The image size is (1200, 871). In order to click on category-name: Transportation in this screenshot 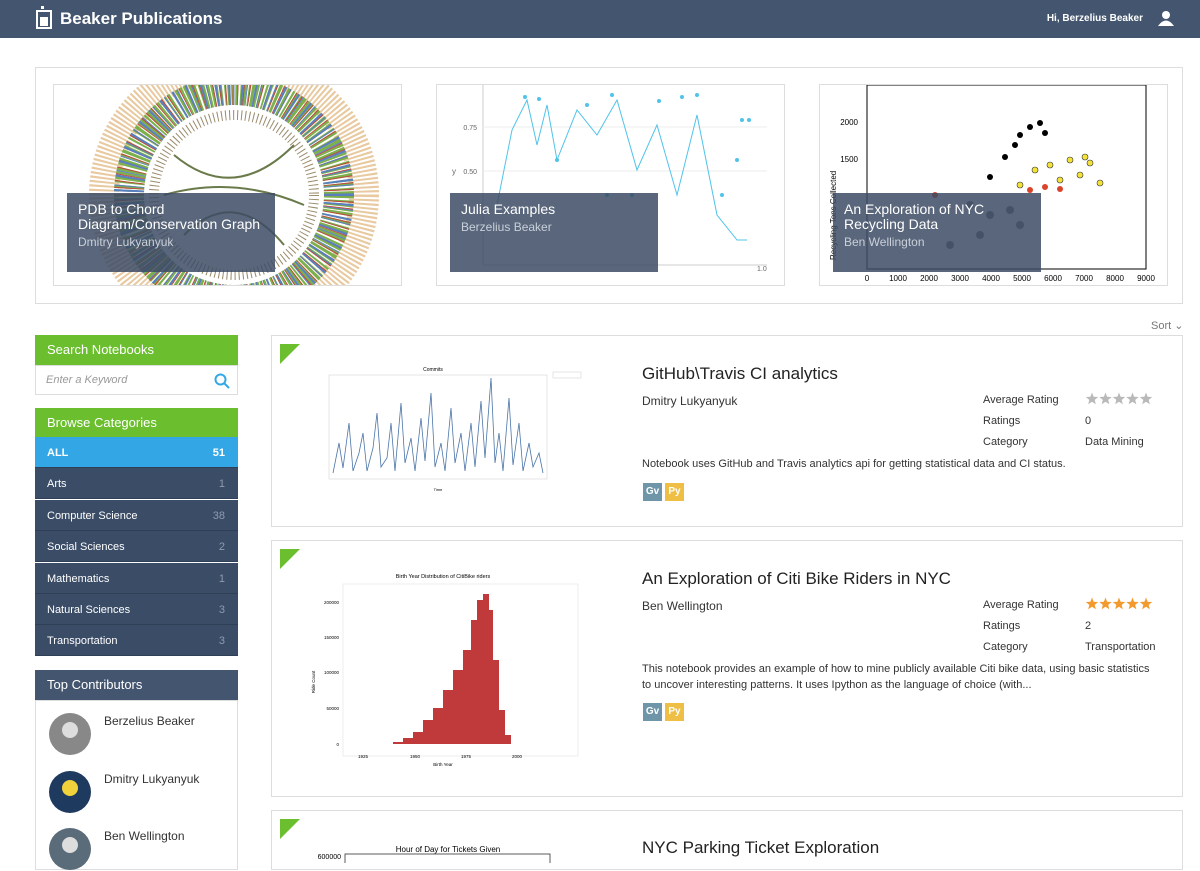, I will do `click(82, 641)`.